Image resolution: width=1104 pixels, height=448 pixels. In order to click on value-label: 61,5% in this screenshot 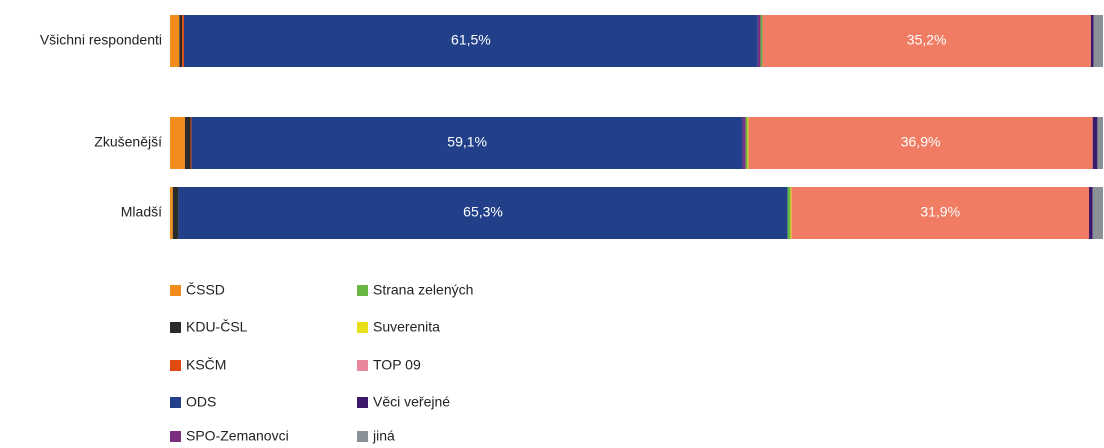, I will do `click(471, 40)`.